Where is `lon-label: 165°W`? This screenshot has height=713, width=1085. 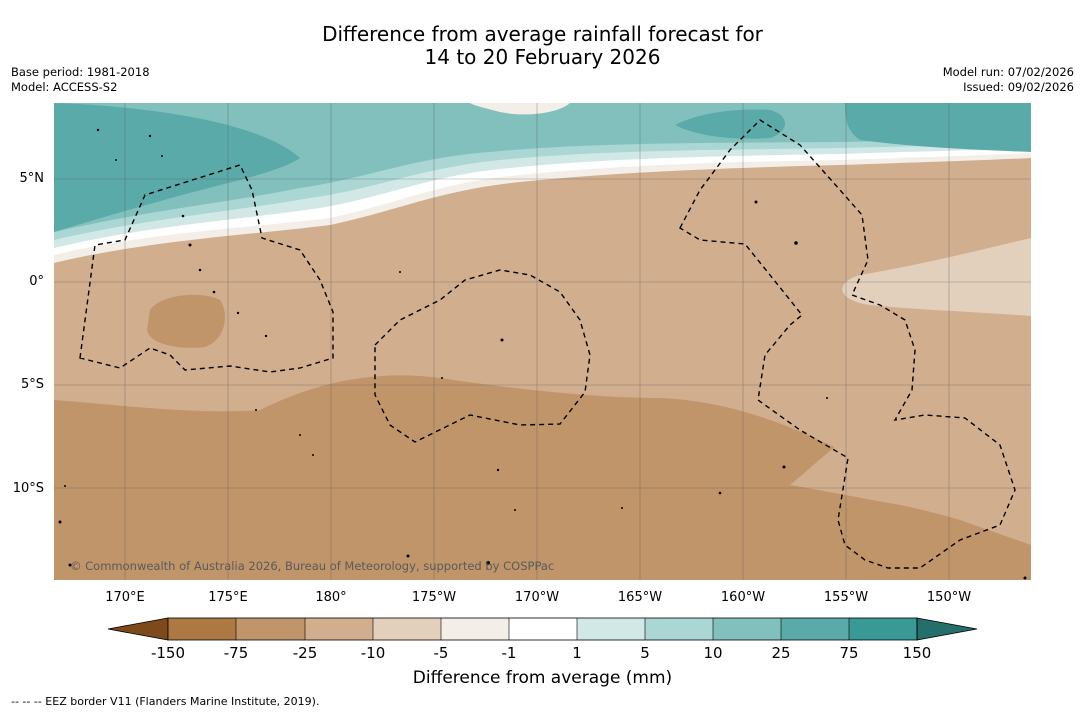
lon-label: 165°W is located at coordinates (640, 597).